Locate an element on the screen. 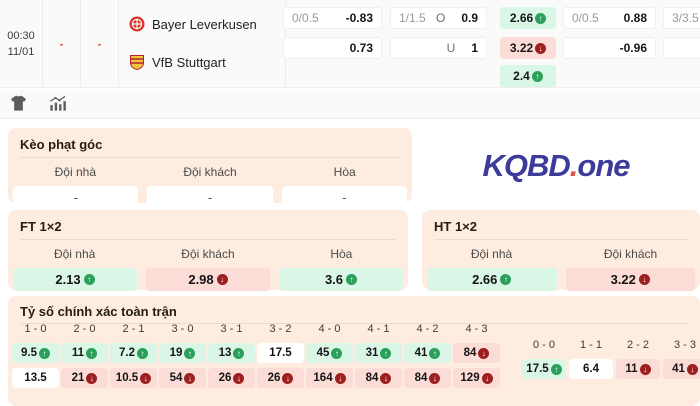 The image size is (700, 406). corner-away-cell: - is located at coordinates (210, 197).